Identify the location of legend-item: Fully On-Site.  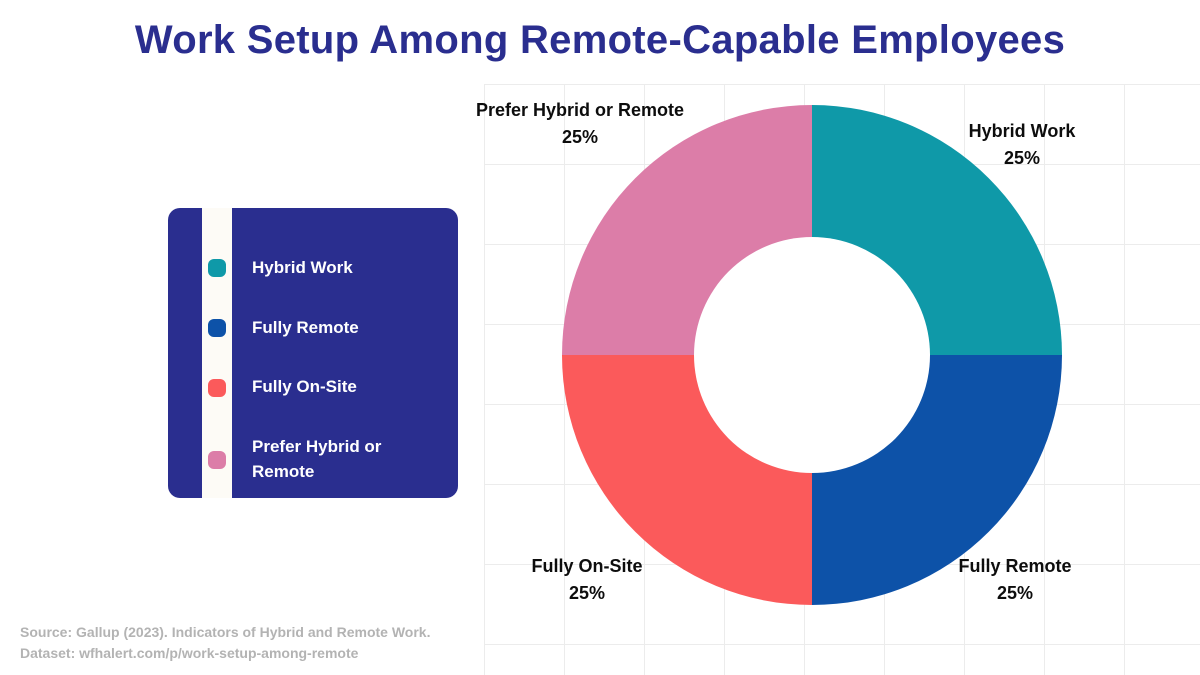
(313, 387).